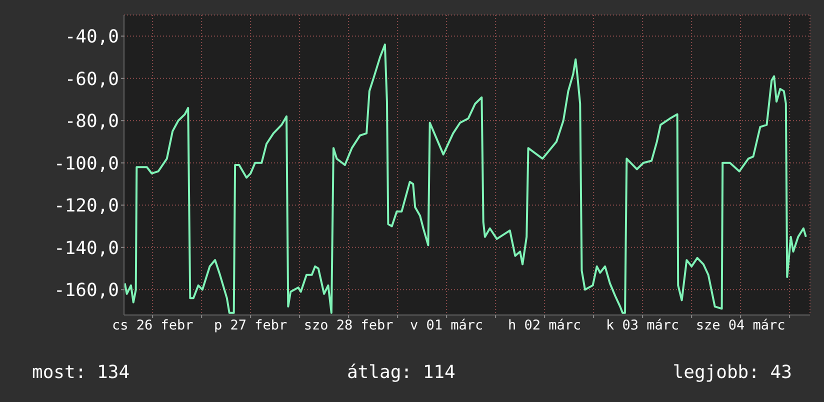 This screenshot has width=824, height=402. Describe the element at coordinates (153, 326) in the screenshot. I see `x-tick-label: cs 26 febr` at that location.